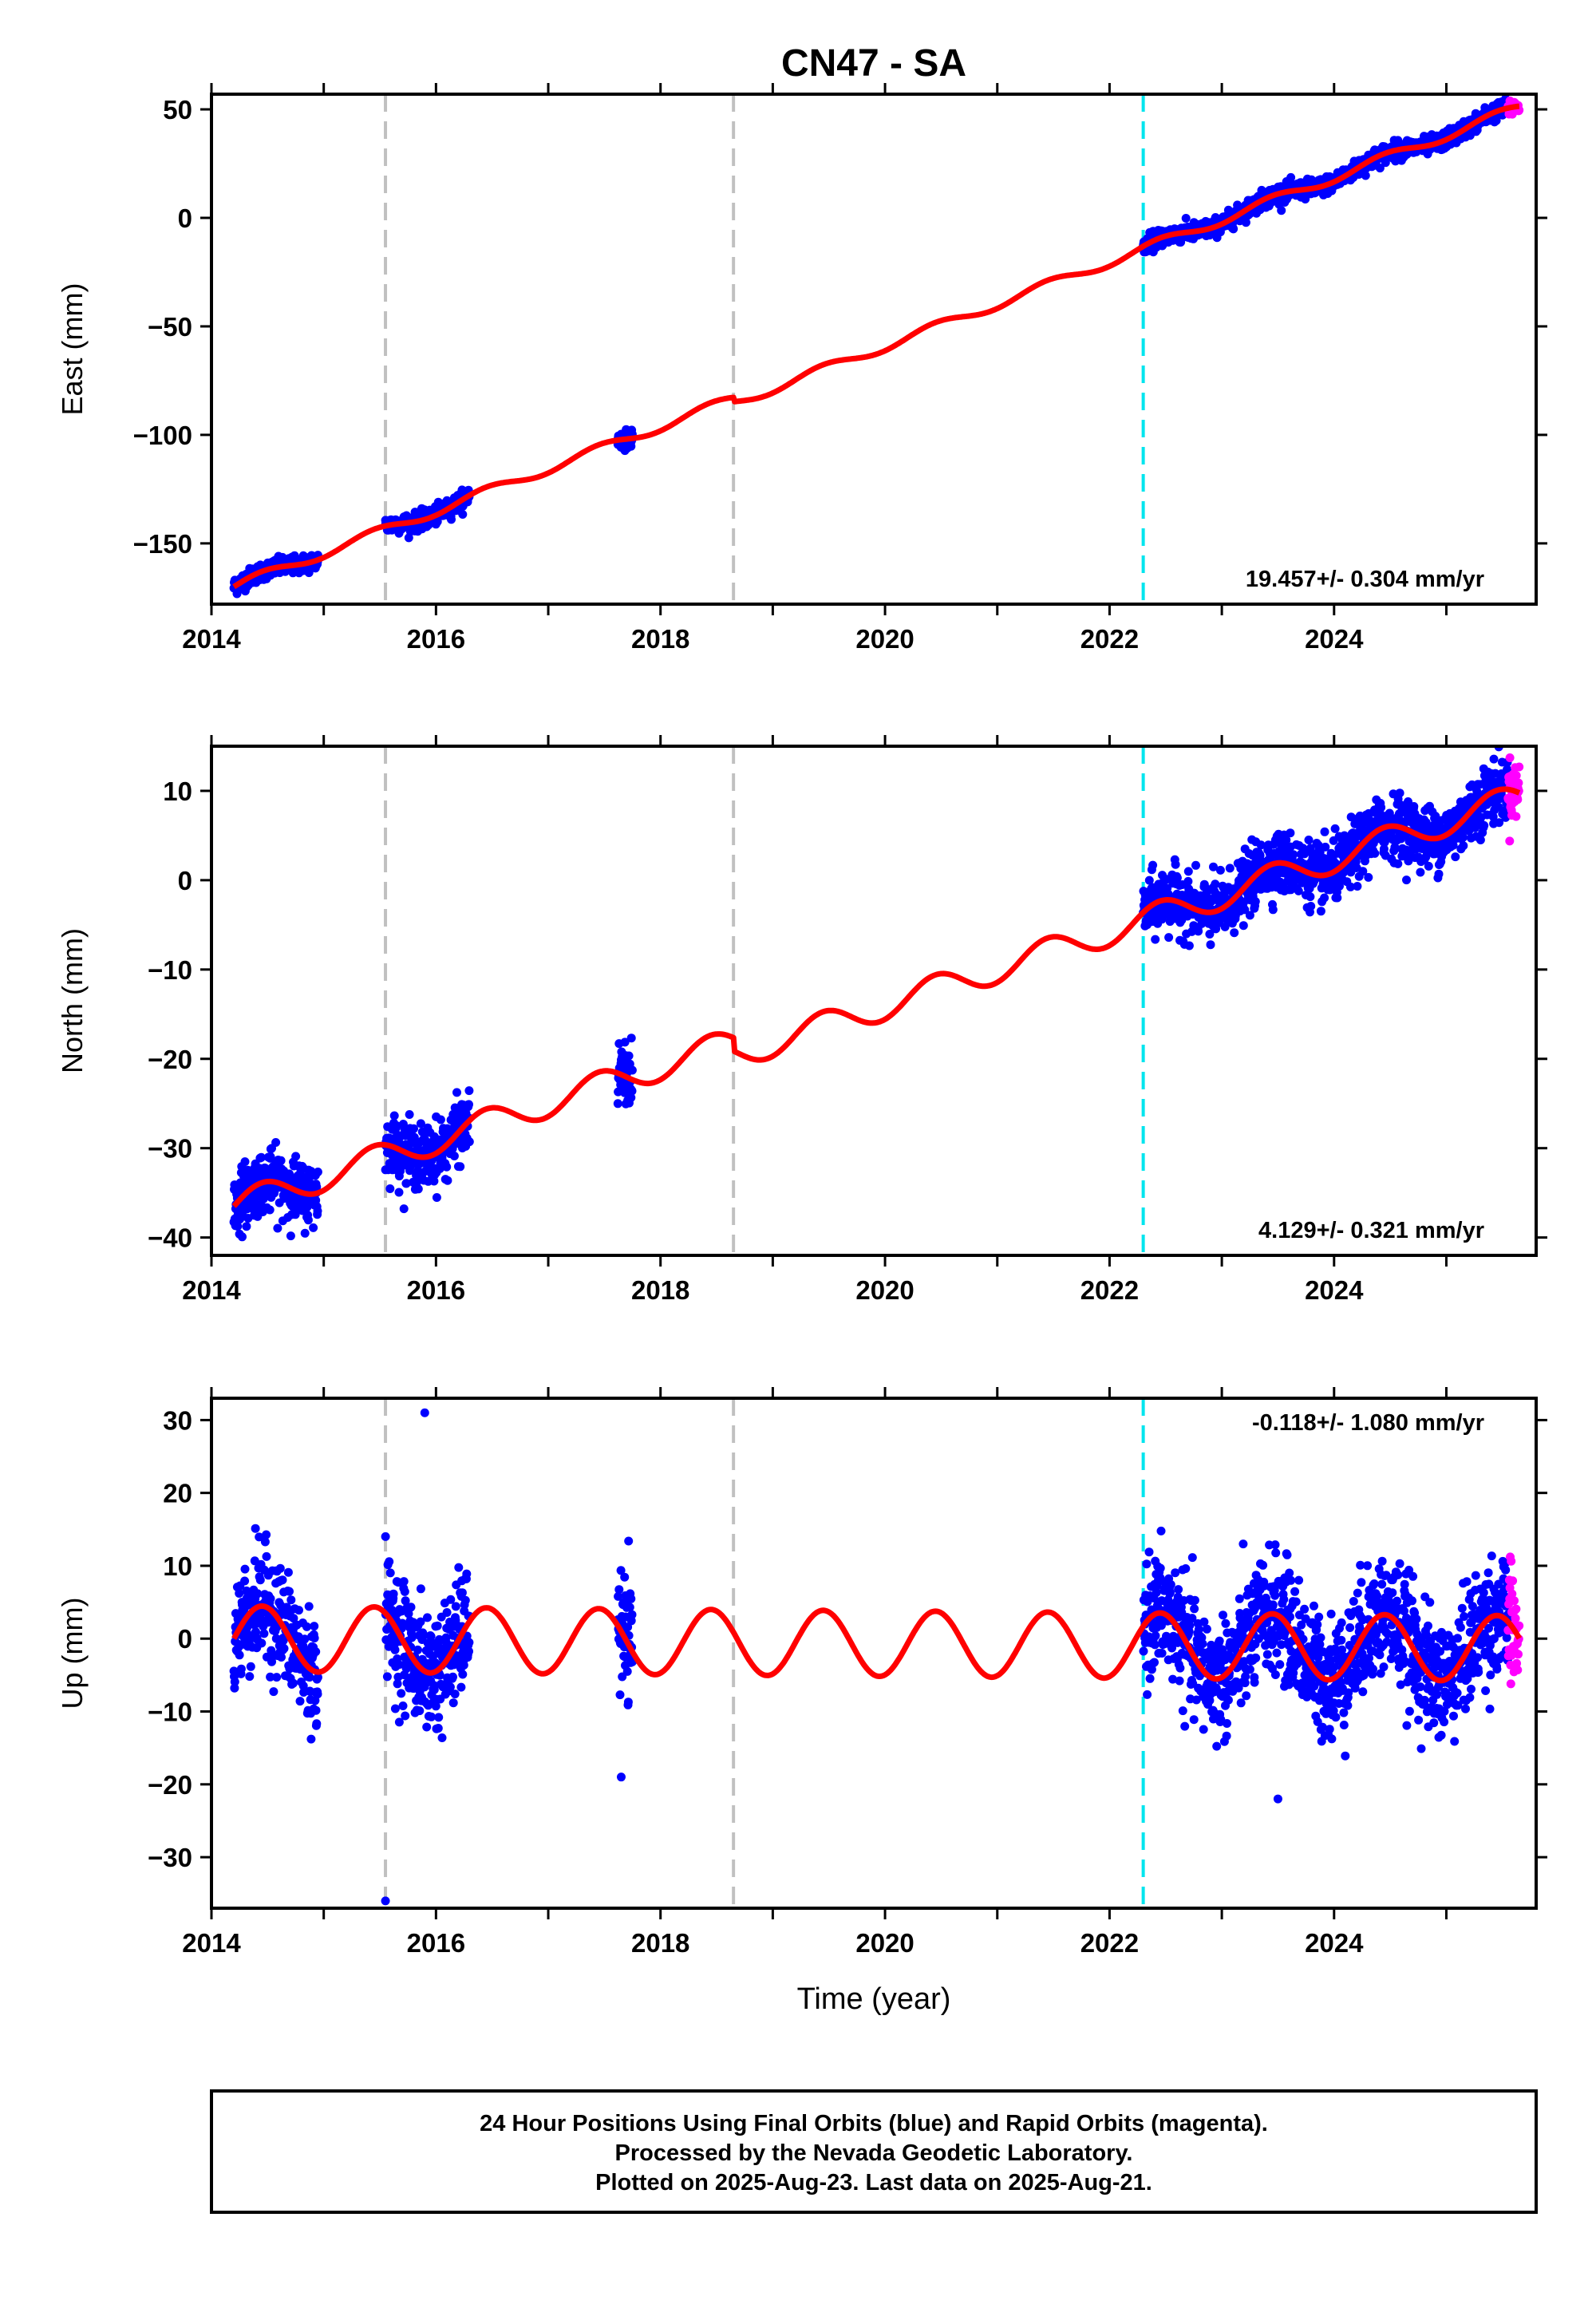 This screenshot has width=1596, height=2316. What do you see at coordinates (170, 970) in the screenshot?
I see `y-tick-label: −10` at bounding box center [170, 970].